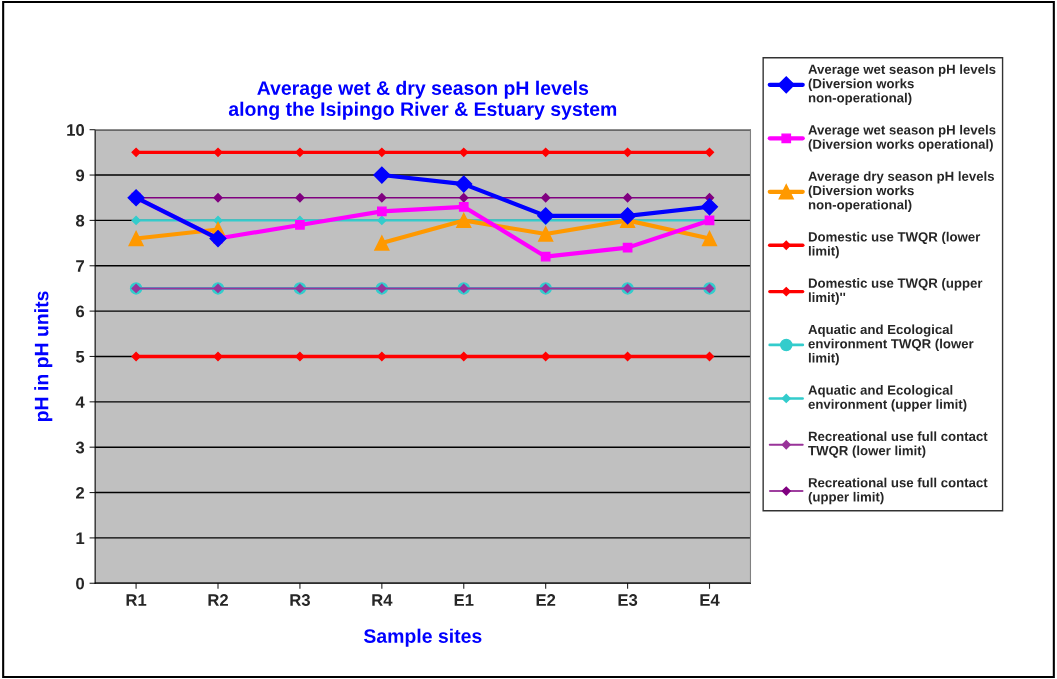 The height and width of the screenshot is (679, 1057). Describe the element at coordinates (80, 311) in the screenshot. I see `y-tick-label: 6` at that location.